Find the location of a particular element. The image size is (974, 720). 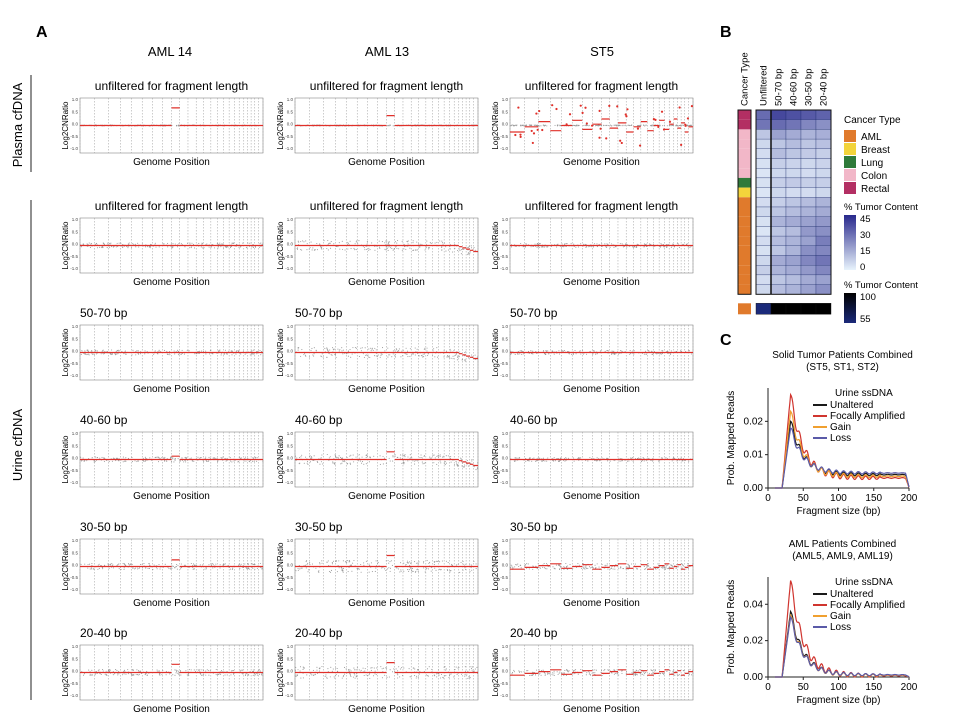

y-tick-label: 0.5 is located at coordinates (290, 658).